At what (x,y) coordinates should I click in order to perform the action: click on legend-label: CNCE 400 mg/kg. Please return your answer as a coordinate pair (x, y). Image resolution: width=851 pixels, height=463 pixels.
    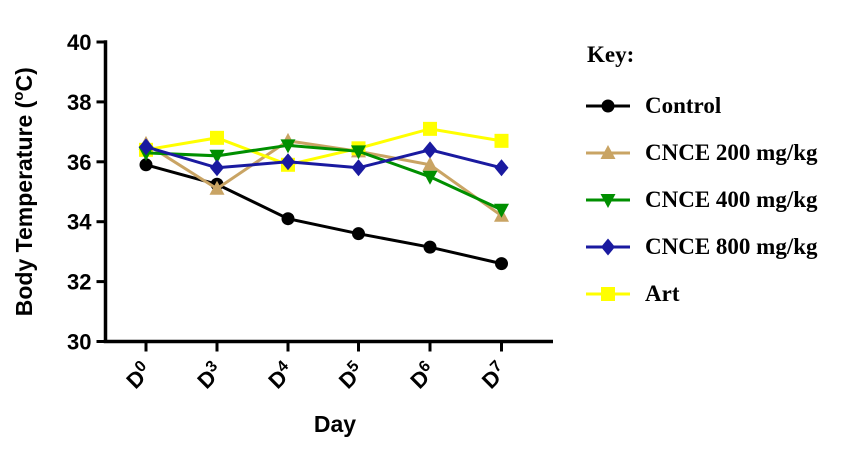
    Looking at the image, I should click on (731, 199).